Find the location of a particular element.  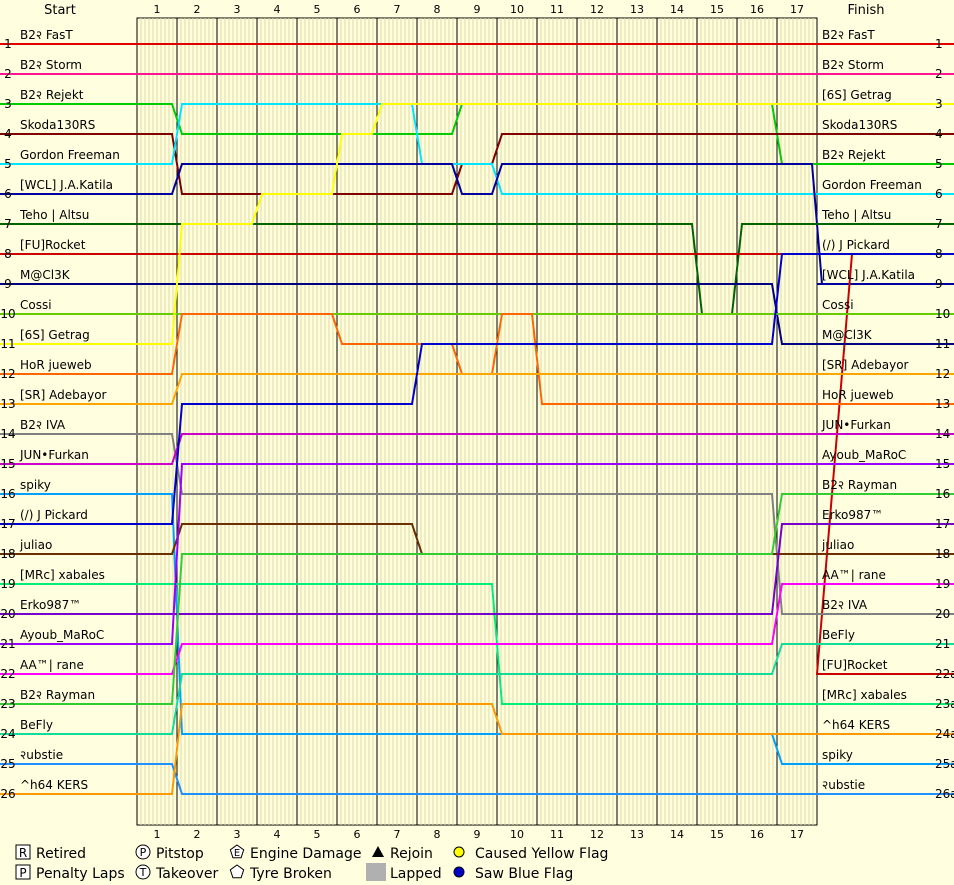

lap-number-top: 4 is located at coordinates (277, 9).